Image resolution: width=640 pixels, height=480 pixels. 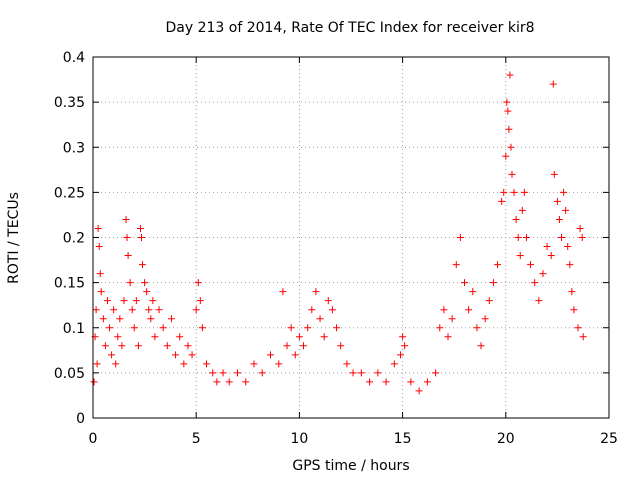 What do you see at coordinates (69, 374) in the screenshot?
I see `y-tick-label: 0.05` at bounding box center [69, 374].